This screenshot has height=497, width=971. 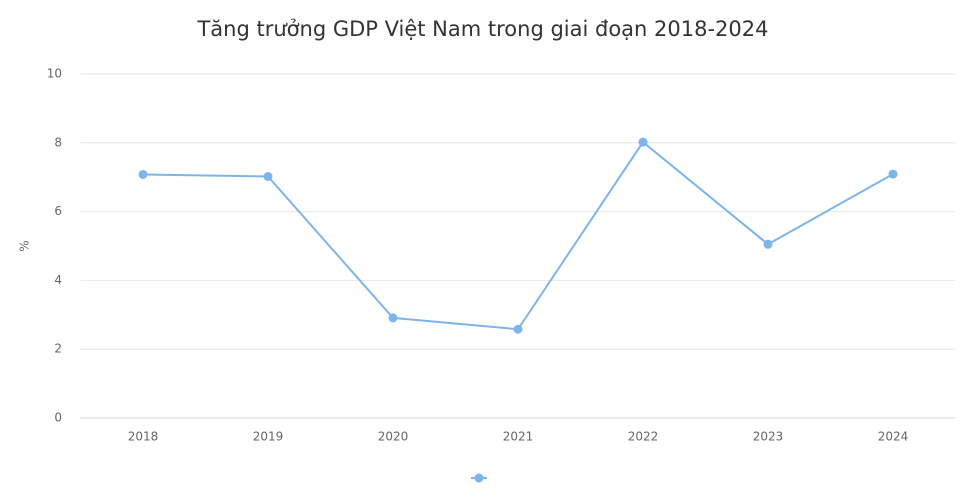 I want to click on x-tick-label: 2021, so click(x=518, y=437).